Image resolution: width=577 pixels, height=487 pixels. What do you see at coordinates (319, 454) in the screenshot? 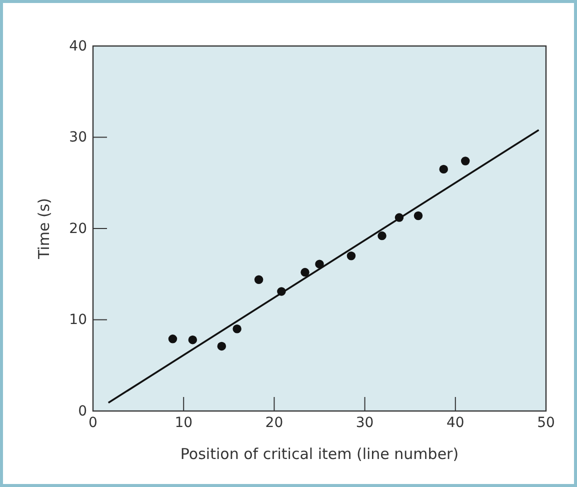
I see `x-axis-title: Position of critical item (line number)` at bounding box center [319, 454].